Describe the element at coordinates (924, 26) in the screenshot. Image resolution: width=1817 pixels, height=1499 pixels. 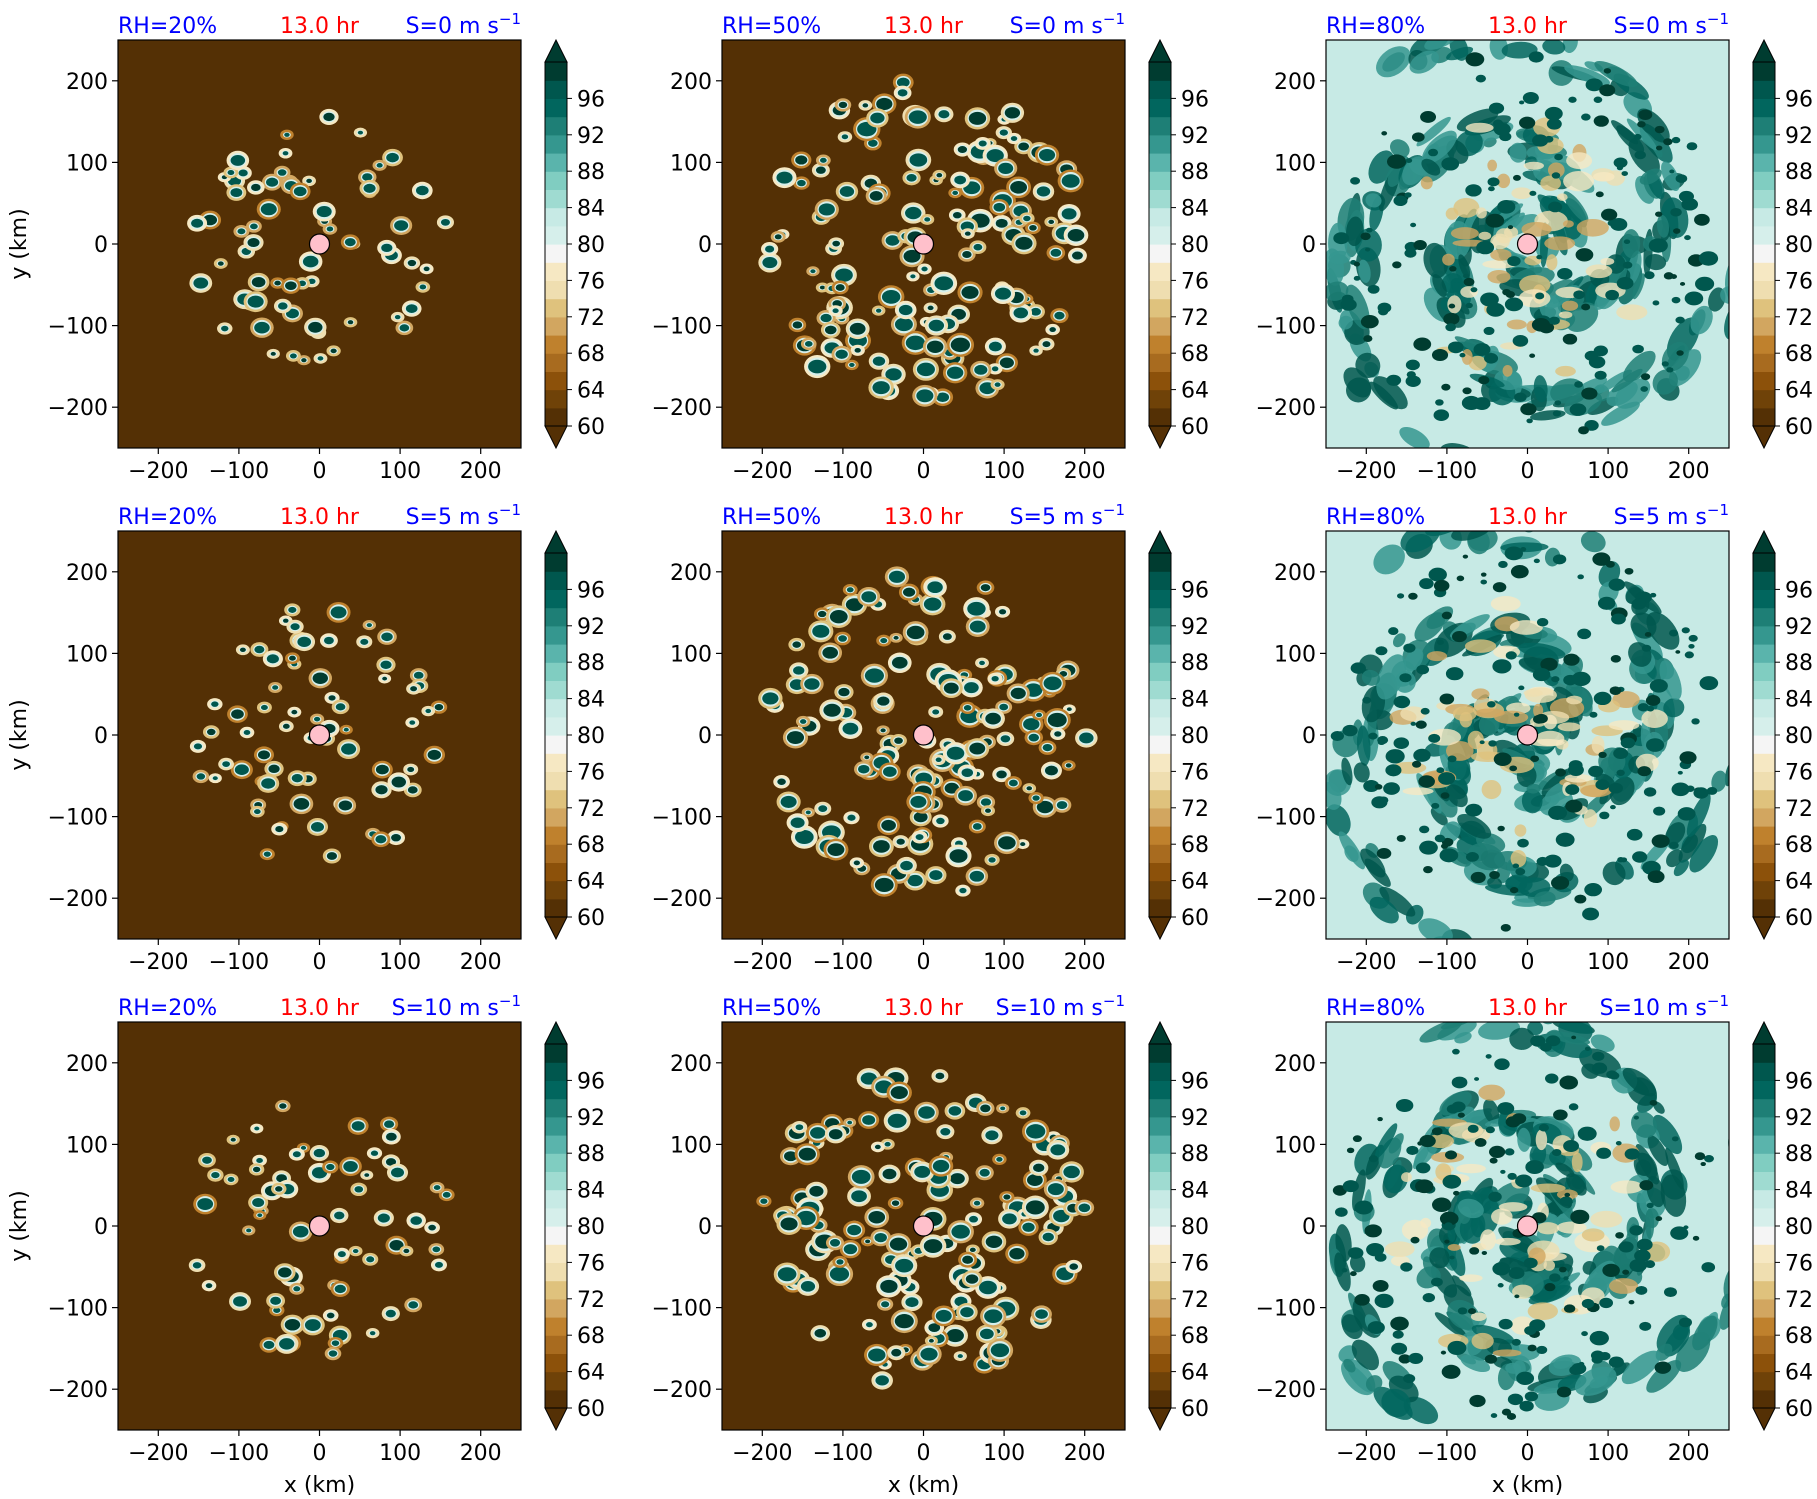
I see `panel-title-time: 13.0 hr` at that location.